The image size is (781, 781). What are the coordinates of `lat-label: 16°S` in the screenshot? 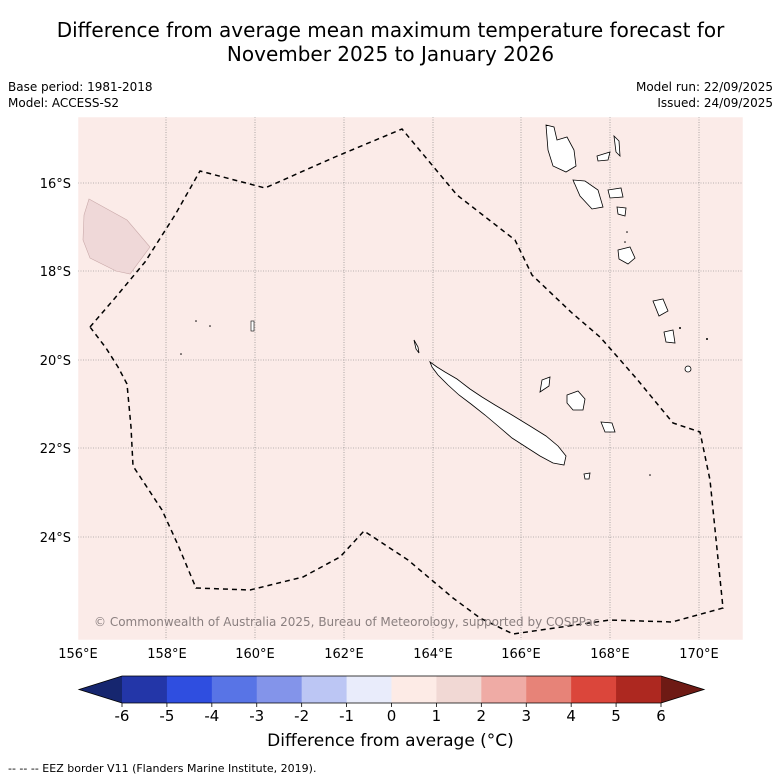 It's located at (55, 184).